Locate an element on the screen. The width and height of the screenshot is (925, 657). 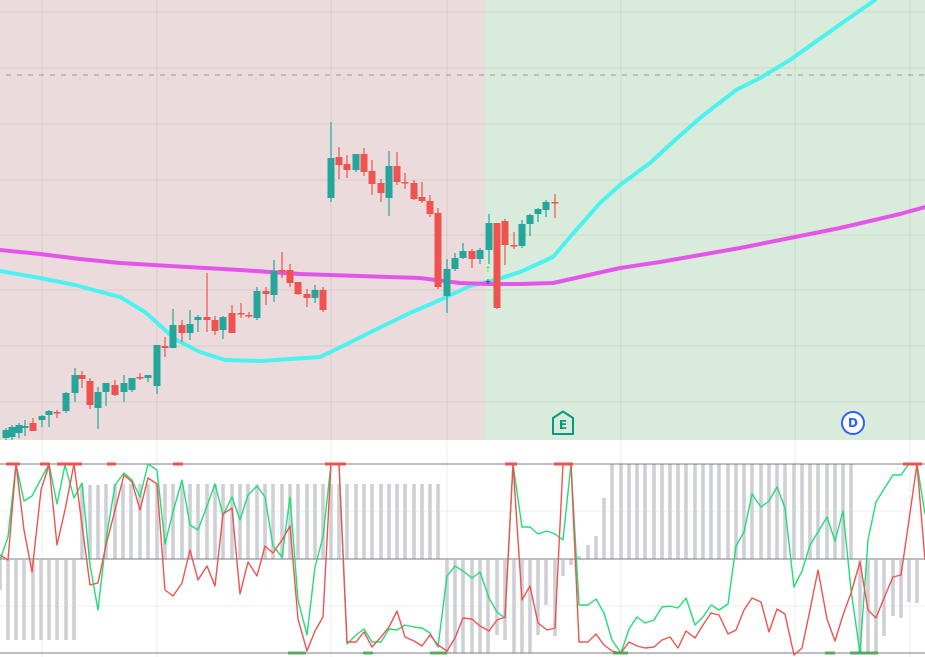
dividend-badge-icon is located at coordinates (853, 423).